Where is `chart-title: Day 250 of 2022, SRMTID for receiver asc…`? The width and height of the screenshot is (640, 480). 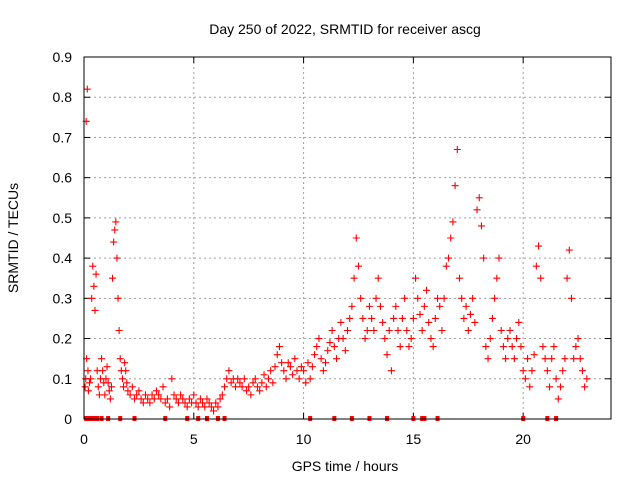 chart-title: Day 250 of 2022, SRMTID for receiver asc… is located at coordinates (345, 29).